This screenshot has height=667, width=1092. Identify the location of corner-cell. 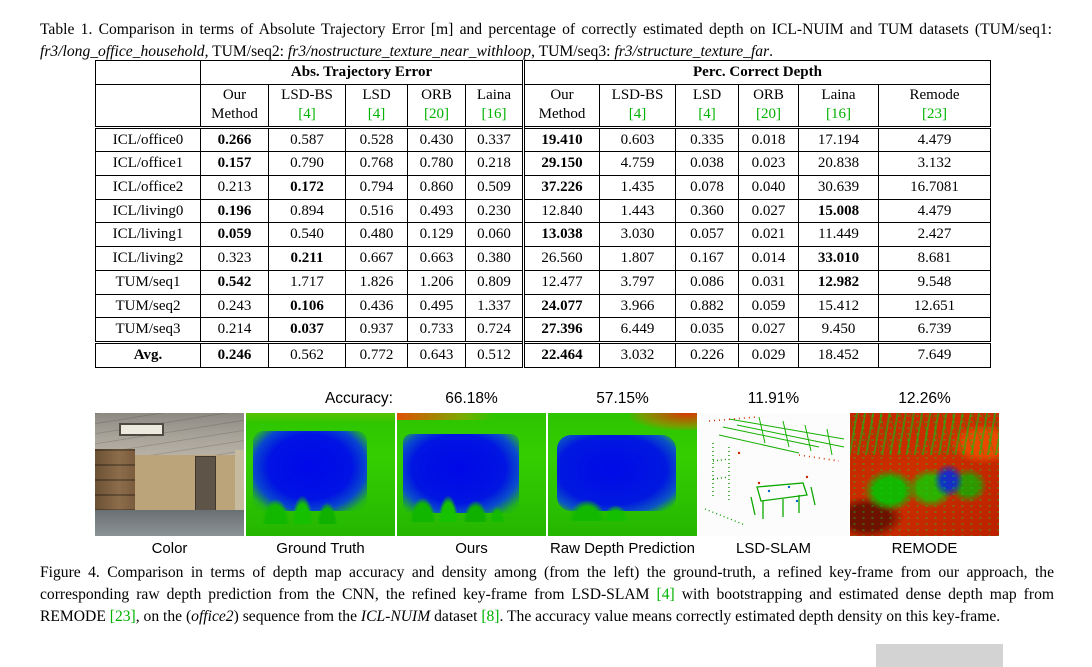
(148, 72).